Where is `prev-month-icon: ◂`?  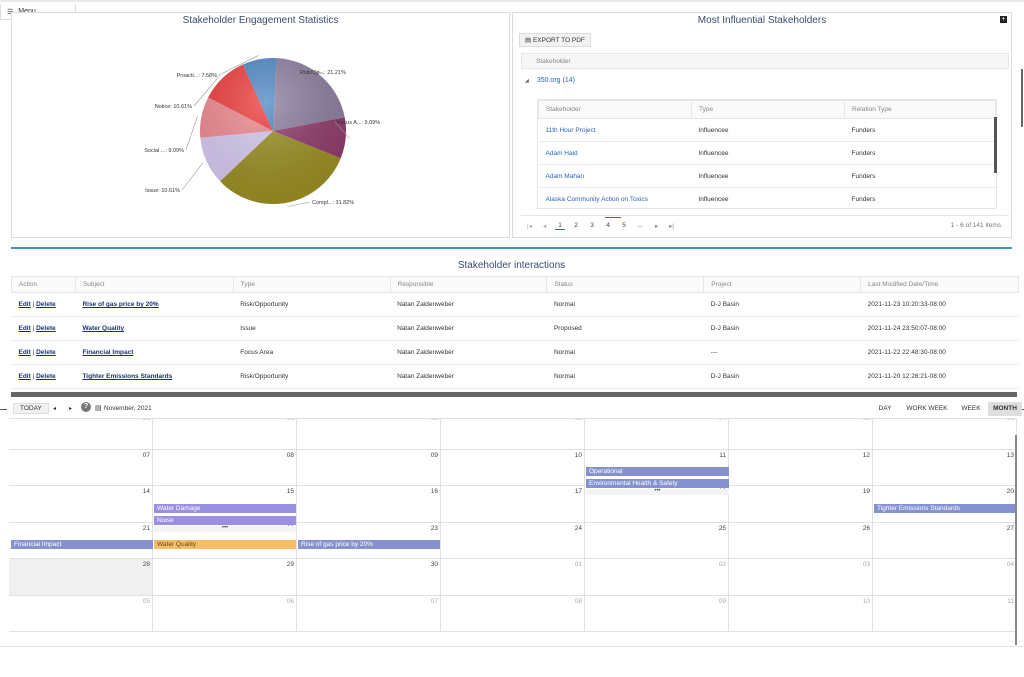
prev-month-icon: ◂ is located at coordinates (55, 409).